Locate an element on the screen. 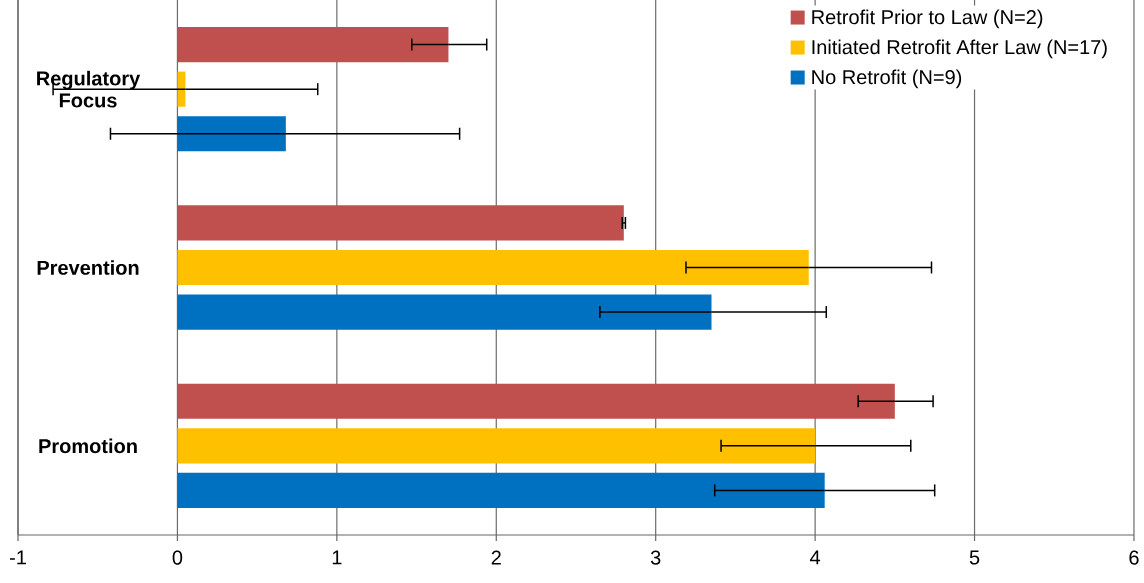  x-tick-label: 5 is located at coordinates (974, 557).